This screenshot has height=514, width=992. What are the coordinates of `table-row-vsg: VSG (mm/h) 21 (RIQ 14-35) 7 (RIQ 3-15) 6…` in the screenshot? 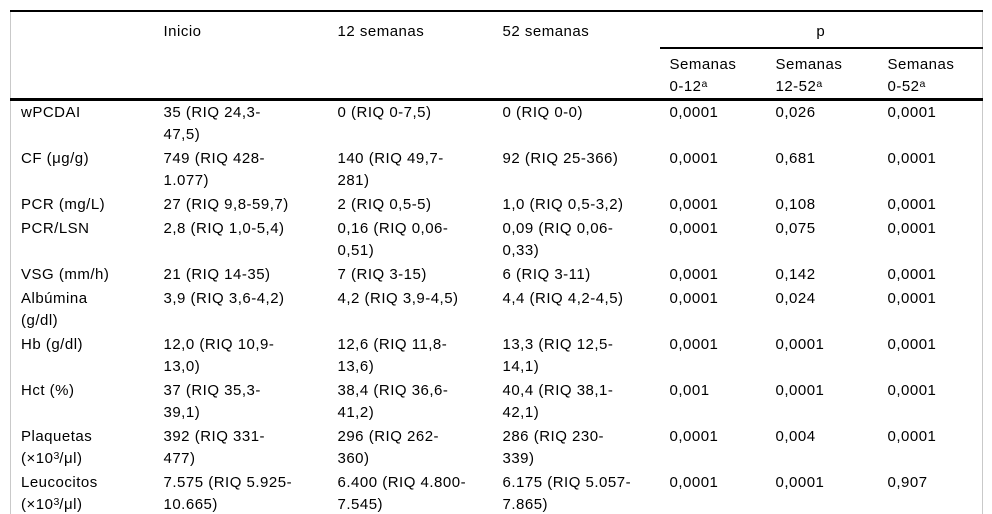 It's located at (497, 275).